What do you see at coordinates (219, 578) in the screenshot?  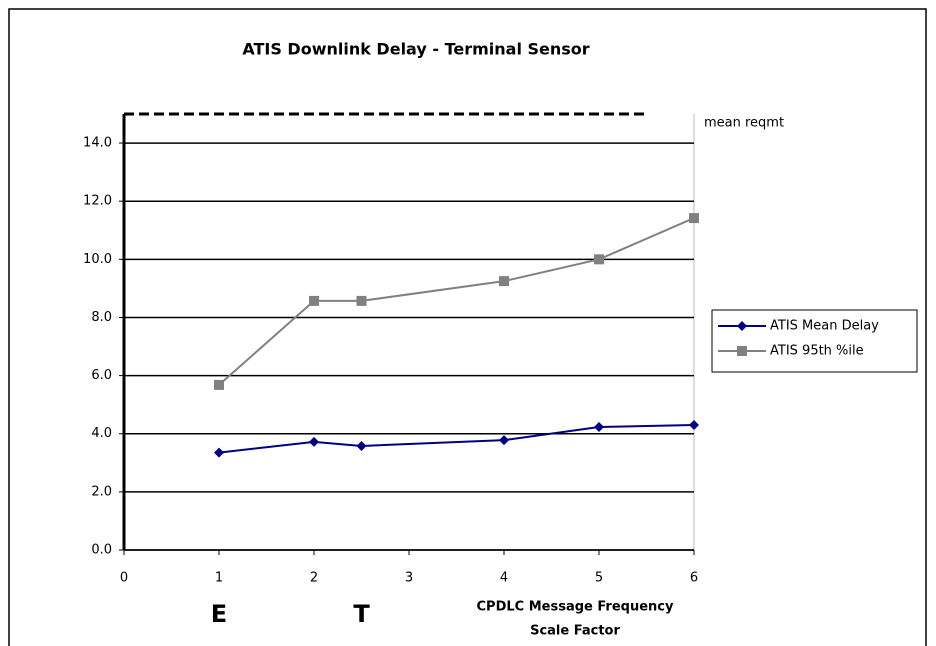 I see `x-tick-label: 1` at bounding box center [219, 578].